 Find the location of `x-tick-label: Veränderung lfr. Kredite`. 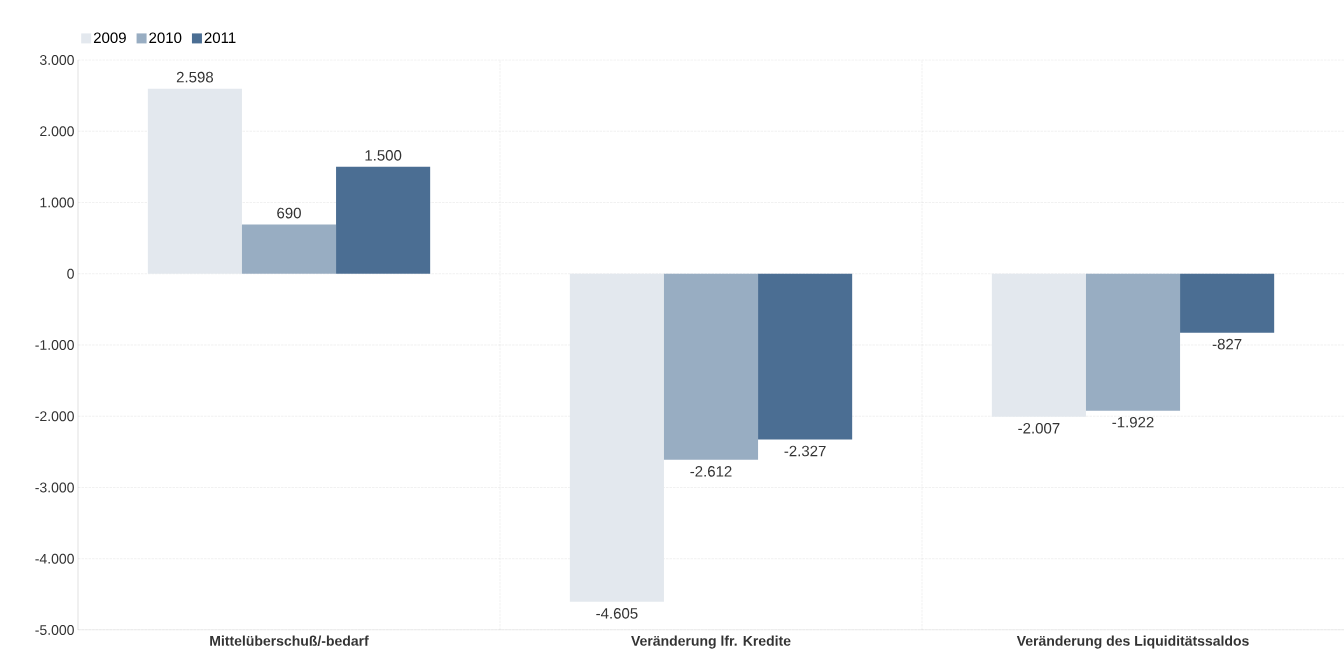

x-tick-label: Veränderung lfr. Kredite is located at coordinates (711, 642).